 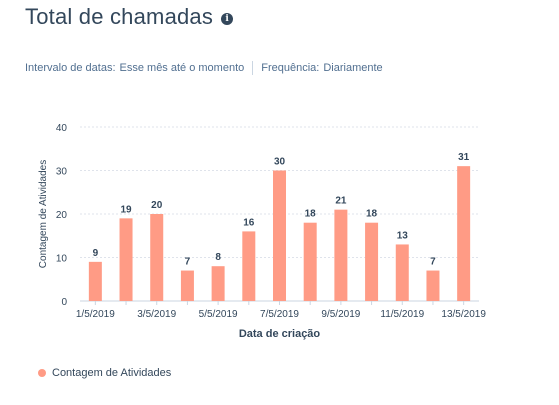 What do you see at coordinates (227, 18) in the screenshot?
I see `info-icon: i` at bounding box center [227, 18].